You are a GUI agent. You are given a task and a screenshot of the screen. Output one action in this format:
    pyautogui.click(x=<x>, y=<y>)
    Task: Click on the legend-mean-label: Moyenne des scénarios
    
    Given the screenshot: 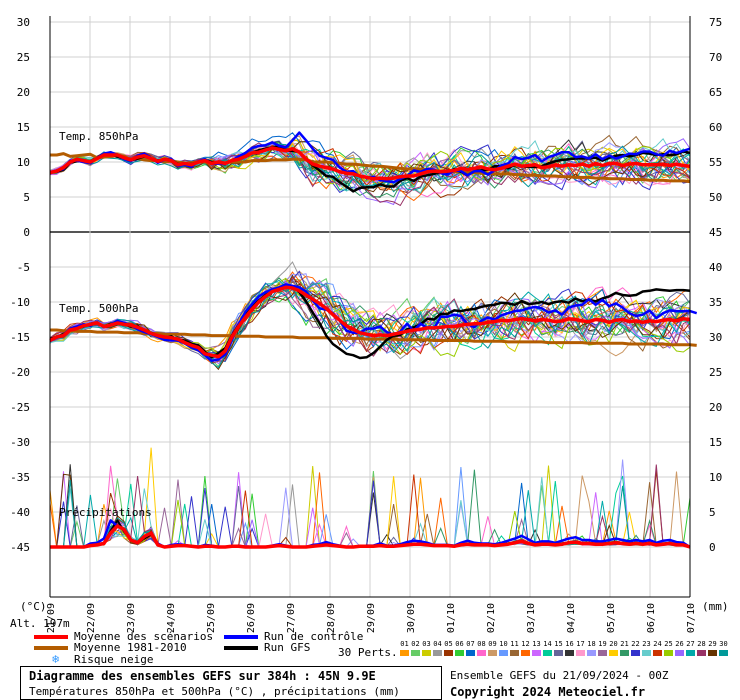 What is the action you would take?
    pyautogui.click(x=144, y=636)
    